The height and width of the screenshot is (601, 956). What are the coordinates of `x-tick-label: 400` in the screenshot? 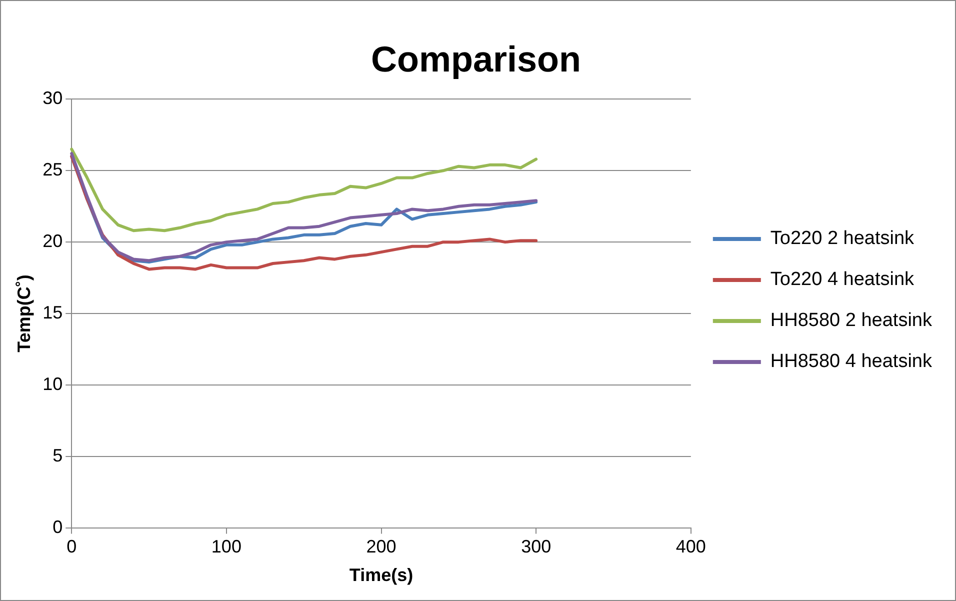 It's located at (691, 546).